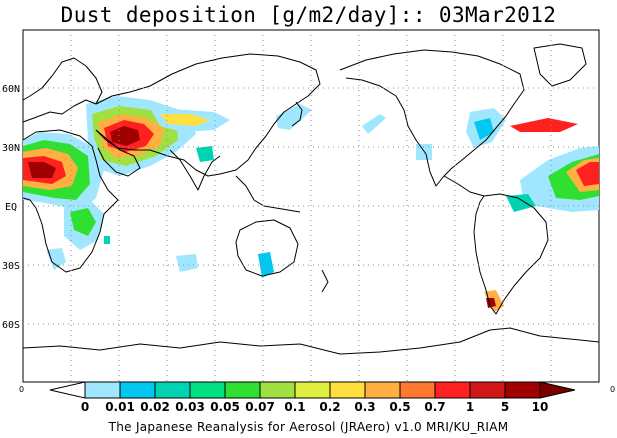 Image resolution: width=617 pixels, height=438 pixels. Describe the element at coordinates (374, 124) in the screenshot. I see `dust-patch-pacific-mid` at that location.